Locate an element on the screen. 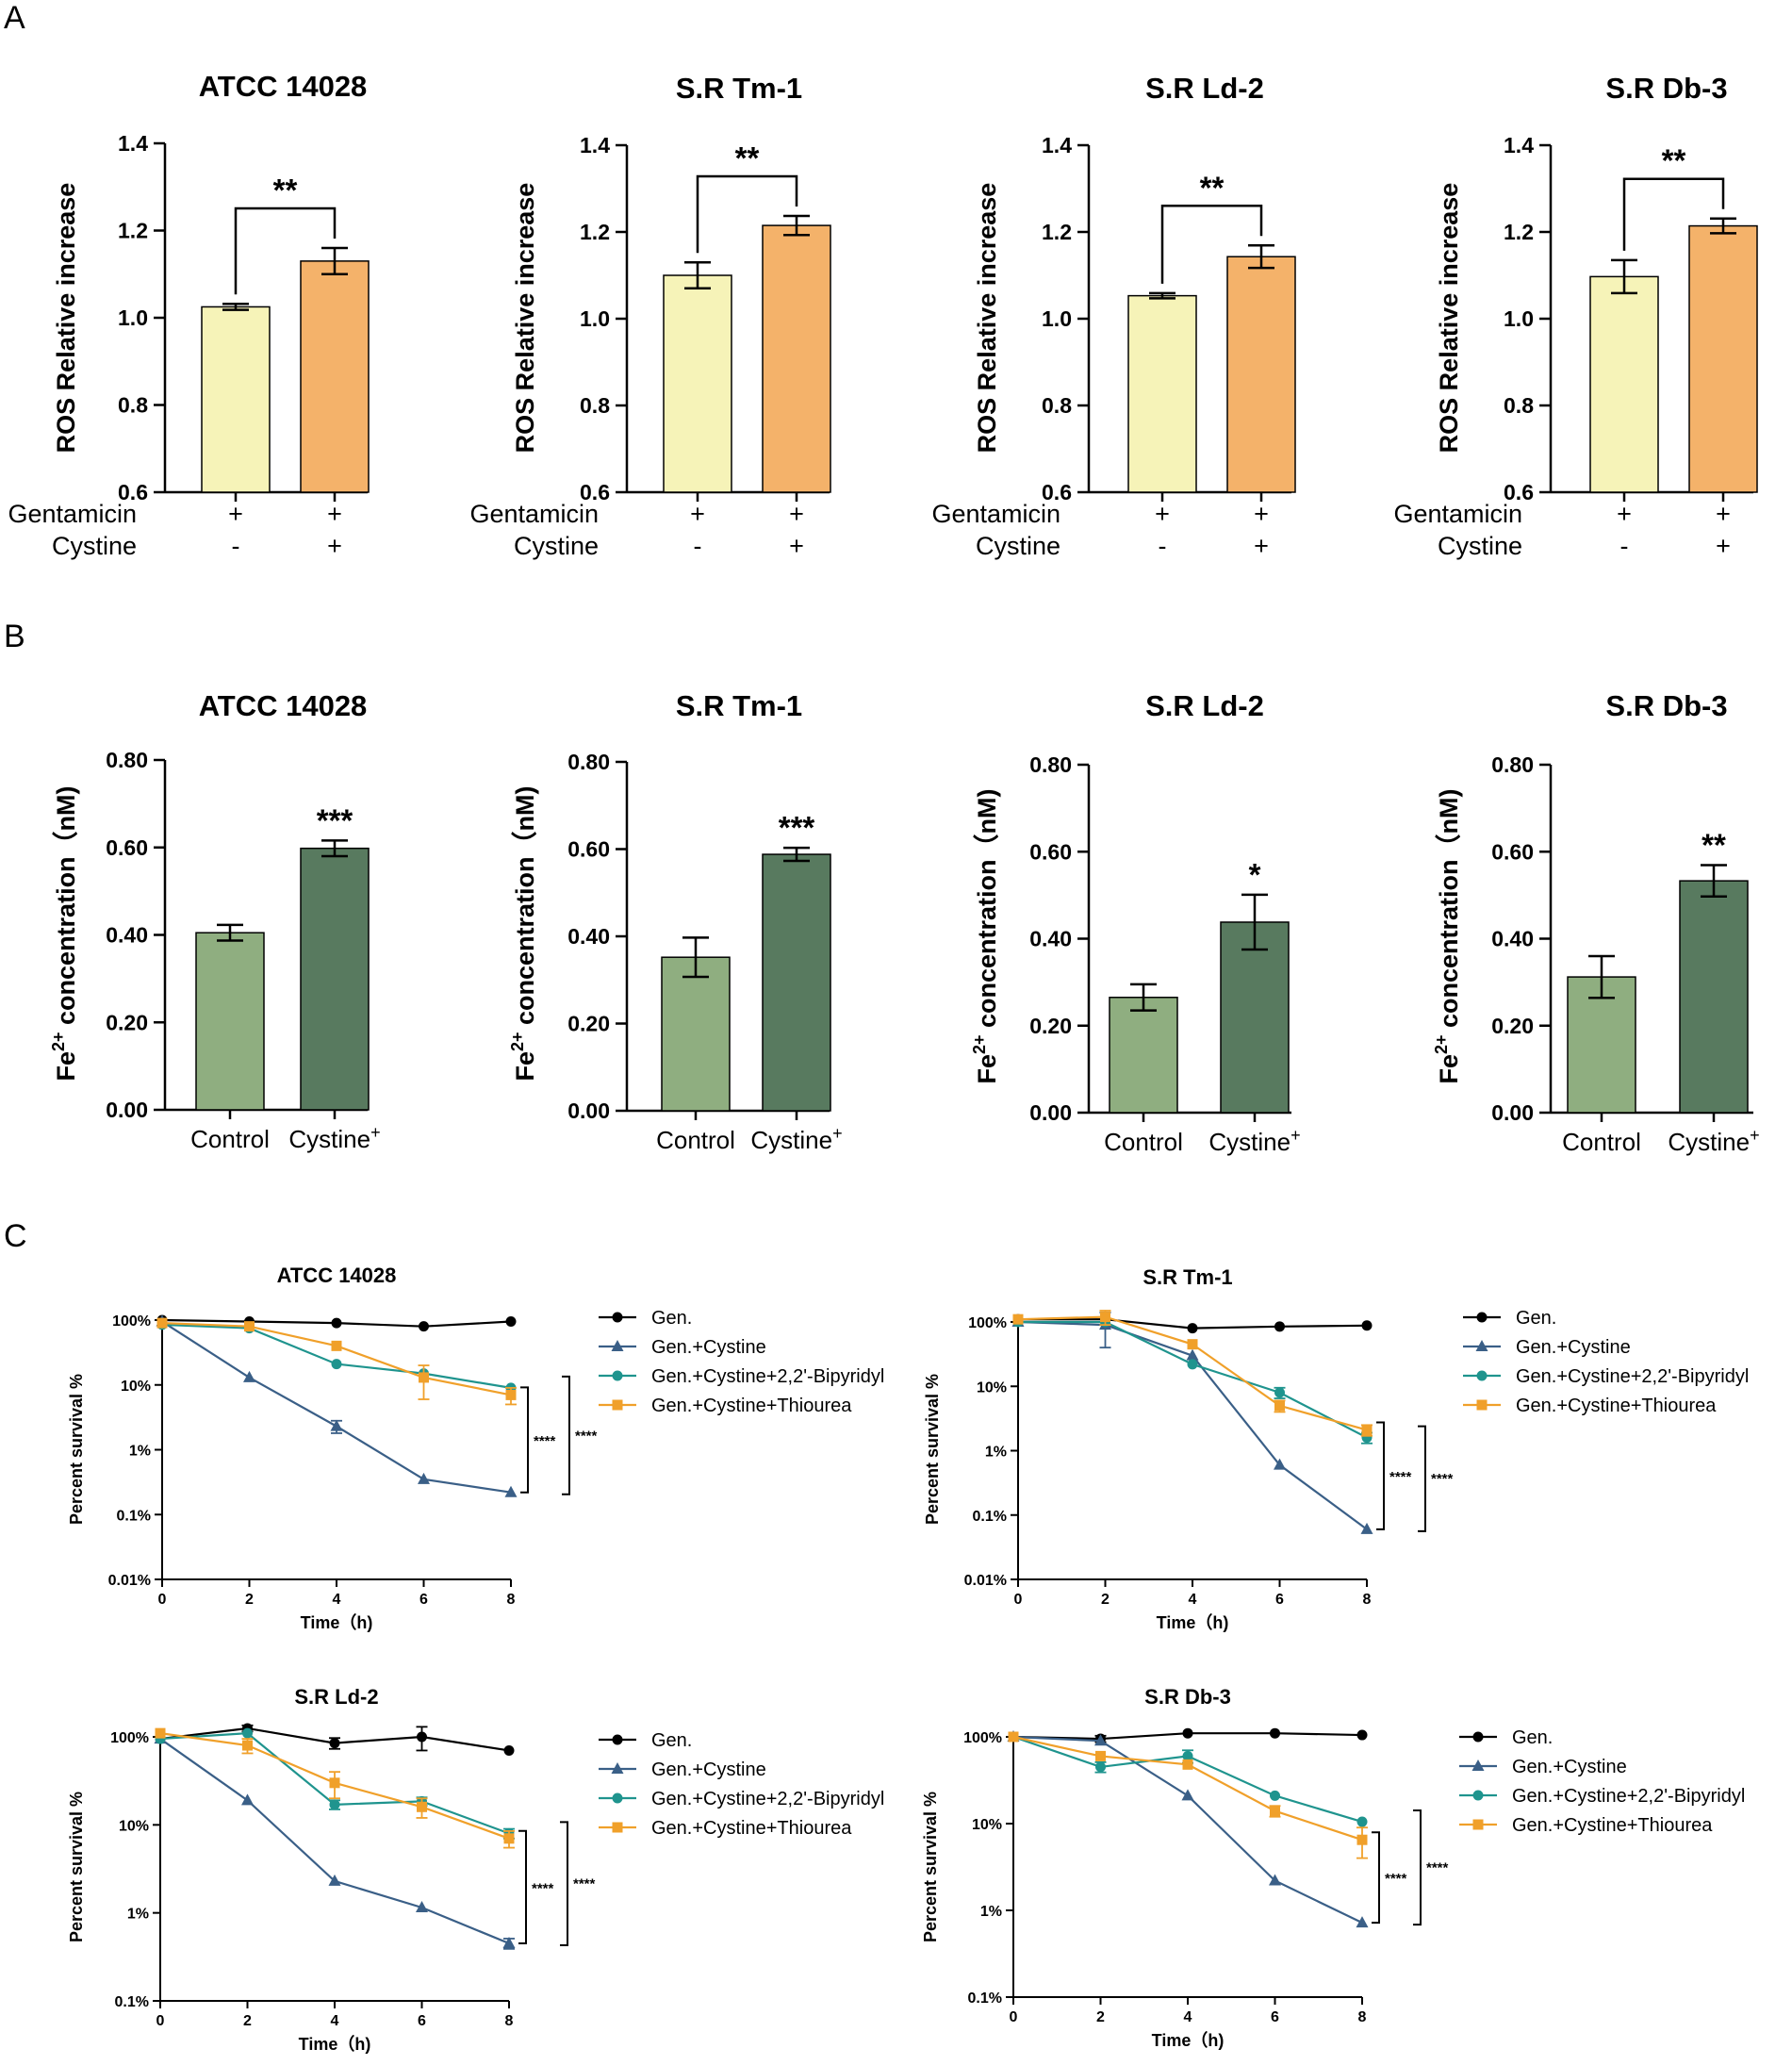 This screenshot has height=2065, width=1792. x-category-label: Cystine+ is located at coordinates (1713, 1141).